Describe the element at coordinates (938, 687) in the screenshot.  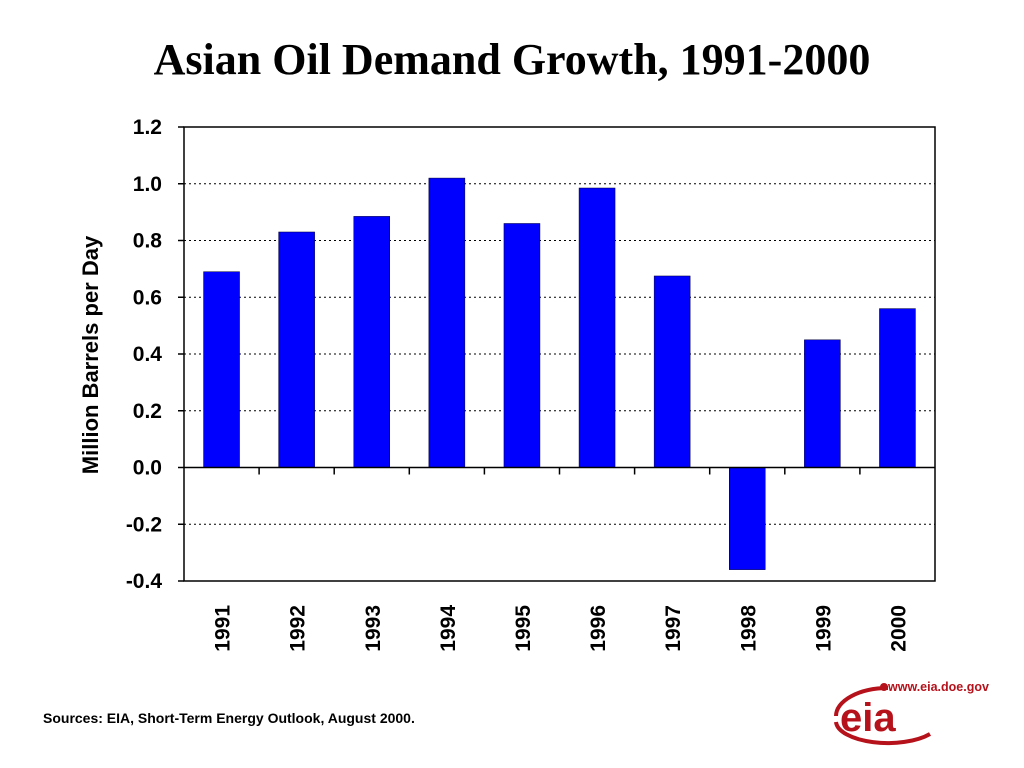
I see `eia-url-link: www.eia.doe.gov` at that location.